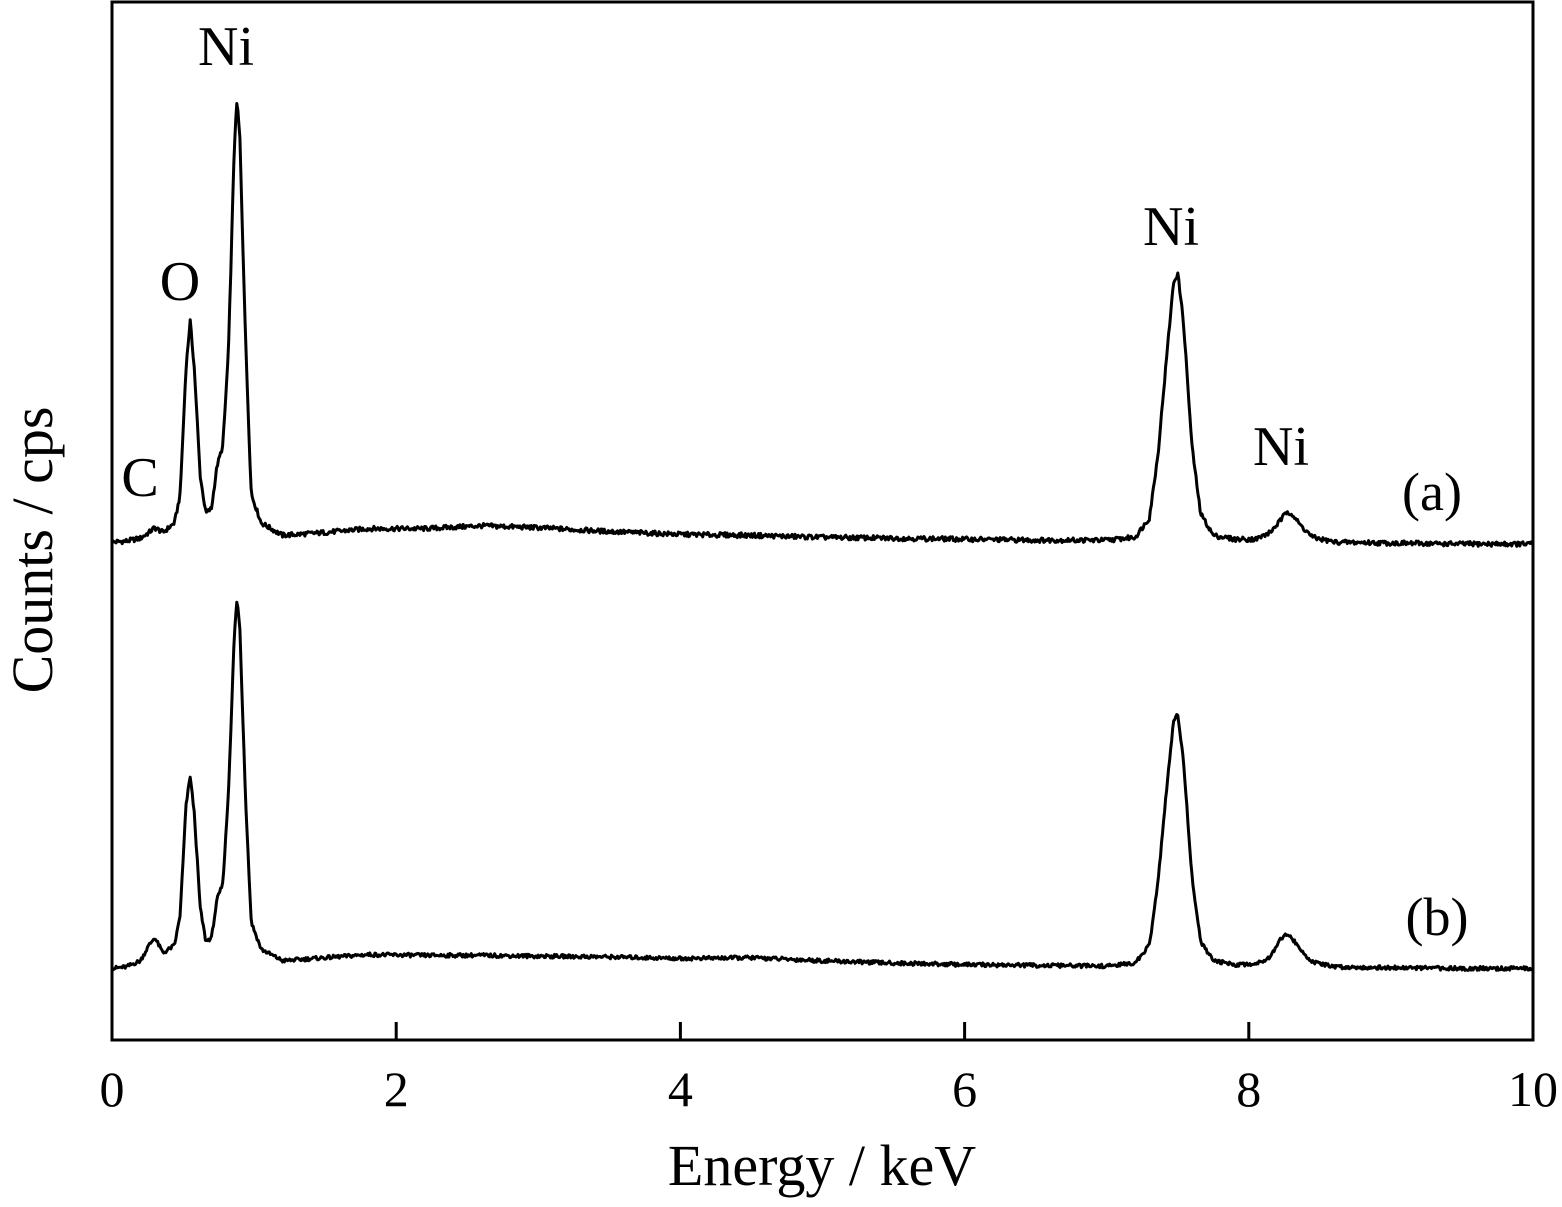  I want to click on x-tick-label-3: 6, so click(964, 1089).